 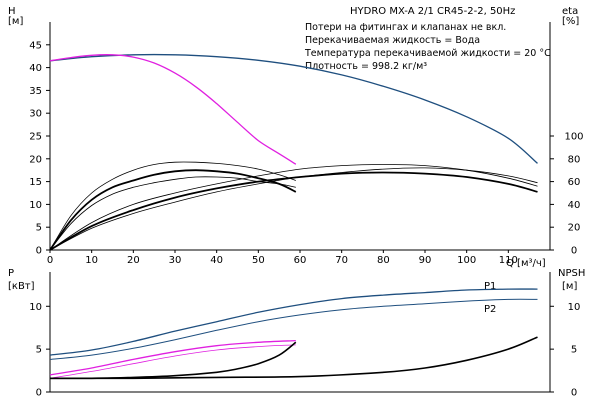 I want to click on x-tick-label: 50, so click(x=258, y=260).